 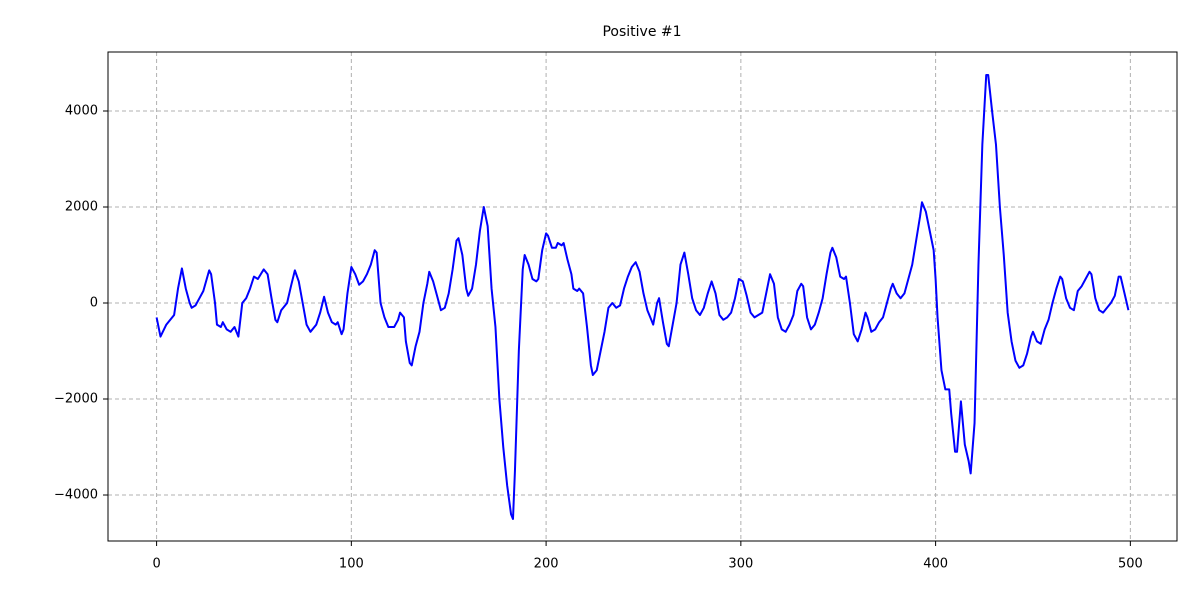 I want to click on x-tick-label: 100, so click(x=351, y=564).